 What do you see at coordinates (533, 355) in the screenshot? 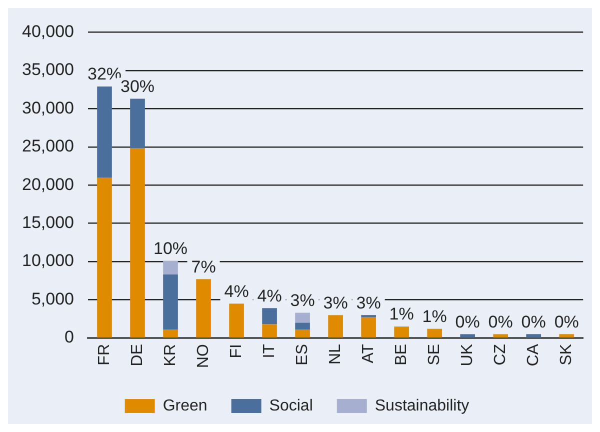
I see `x-tick-label: CA` at bounding box center [533, 355].